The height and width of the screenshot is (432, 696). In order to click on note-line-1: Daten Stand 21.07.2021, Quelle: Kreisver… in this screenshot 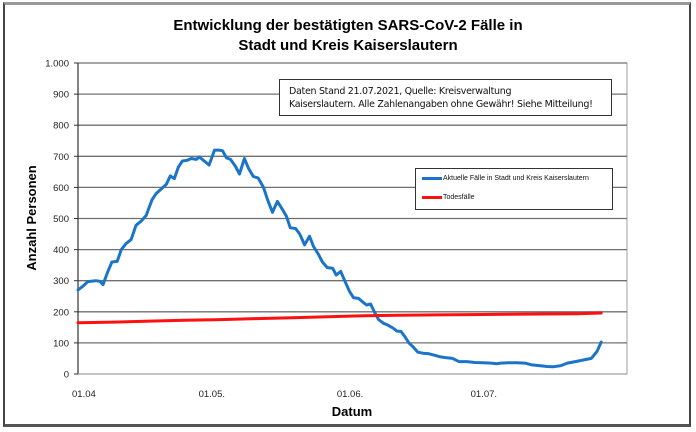, I will do `click(400, 91)`.